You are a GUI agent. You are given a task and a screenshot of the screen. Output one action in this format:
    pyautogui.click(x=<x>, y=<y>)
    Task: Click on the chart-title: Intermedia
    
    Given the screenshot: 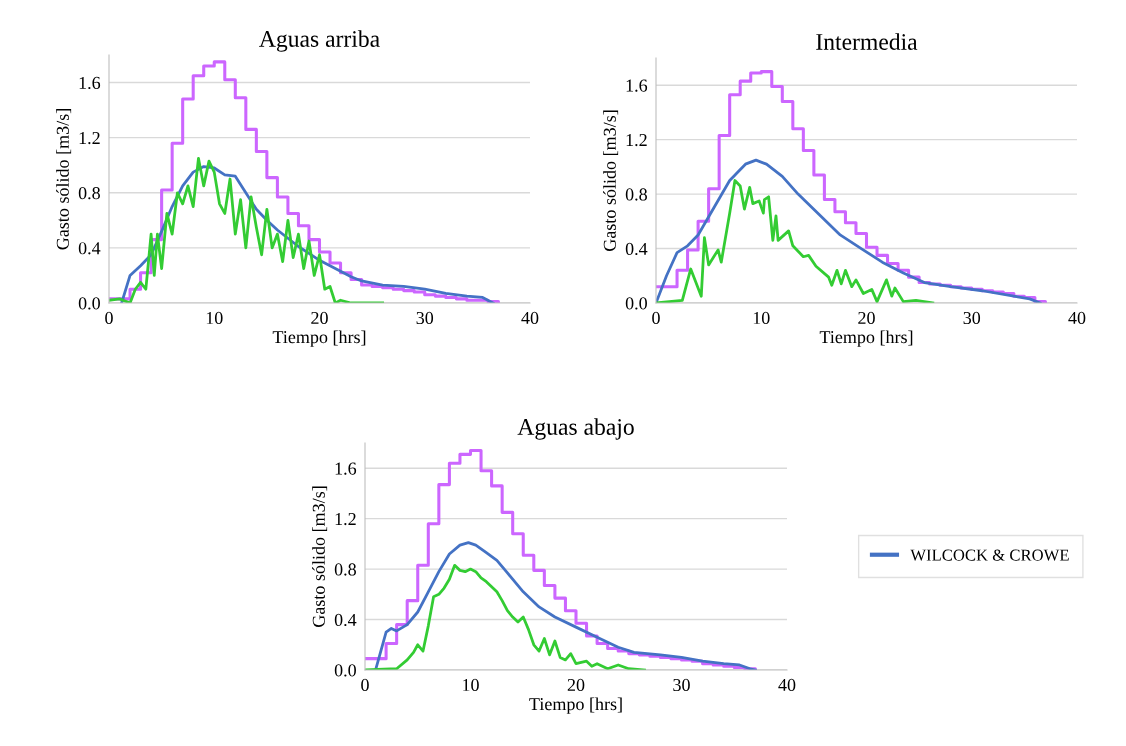 What is the action you would take?
    pyautogui.click(x=867, y=41)
    